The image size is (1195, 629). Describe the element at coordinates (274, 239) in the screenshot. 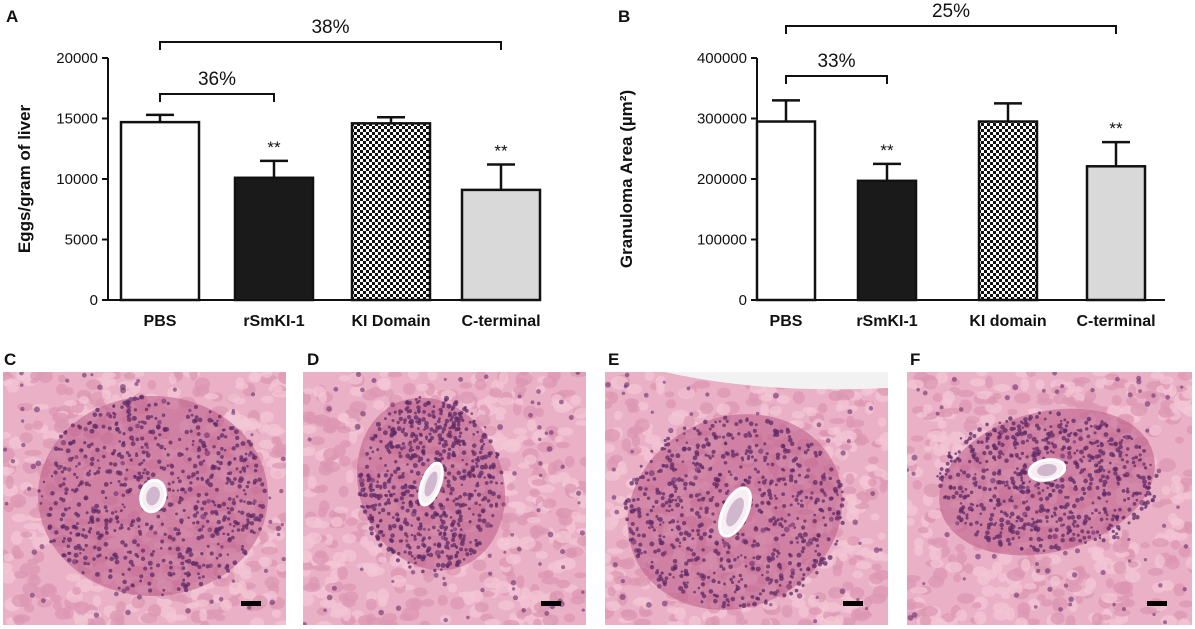

I see `bar` at that location.